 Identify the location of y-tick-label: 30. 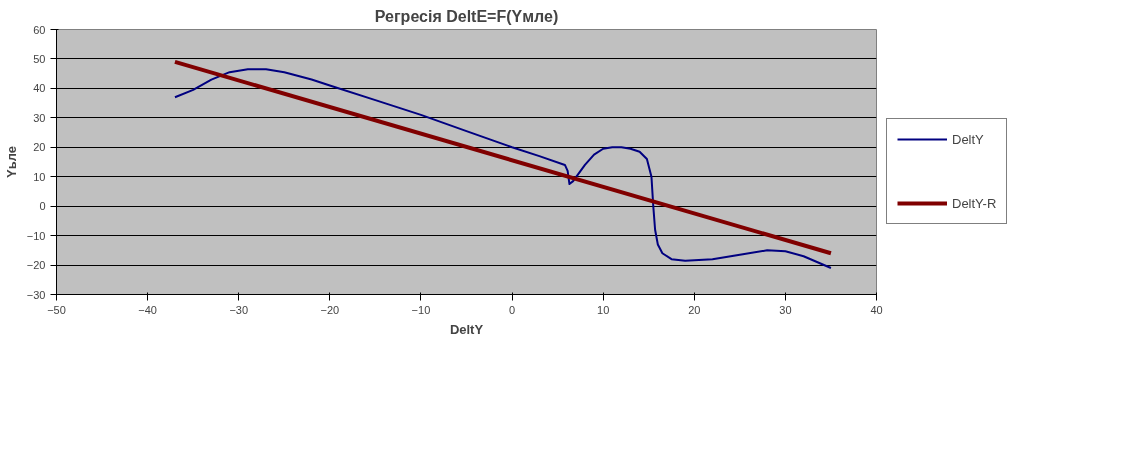
(39, 117).